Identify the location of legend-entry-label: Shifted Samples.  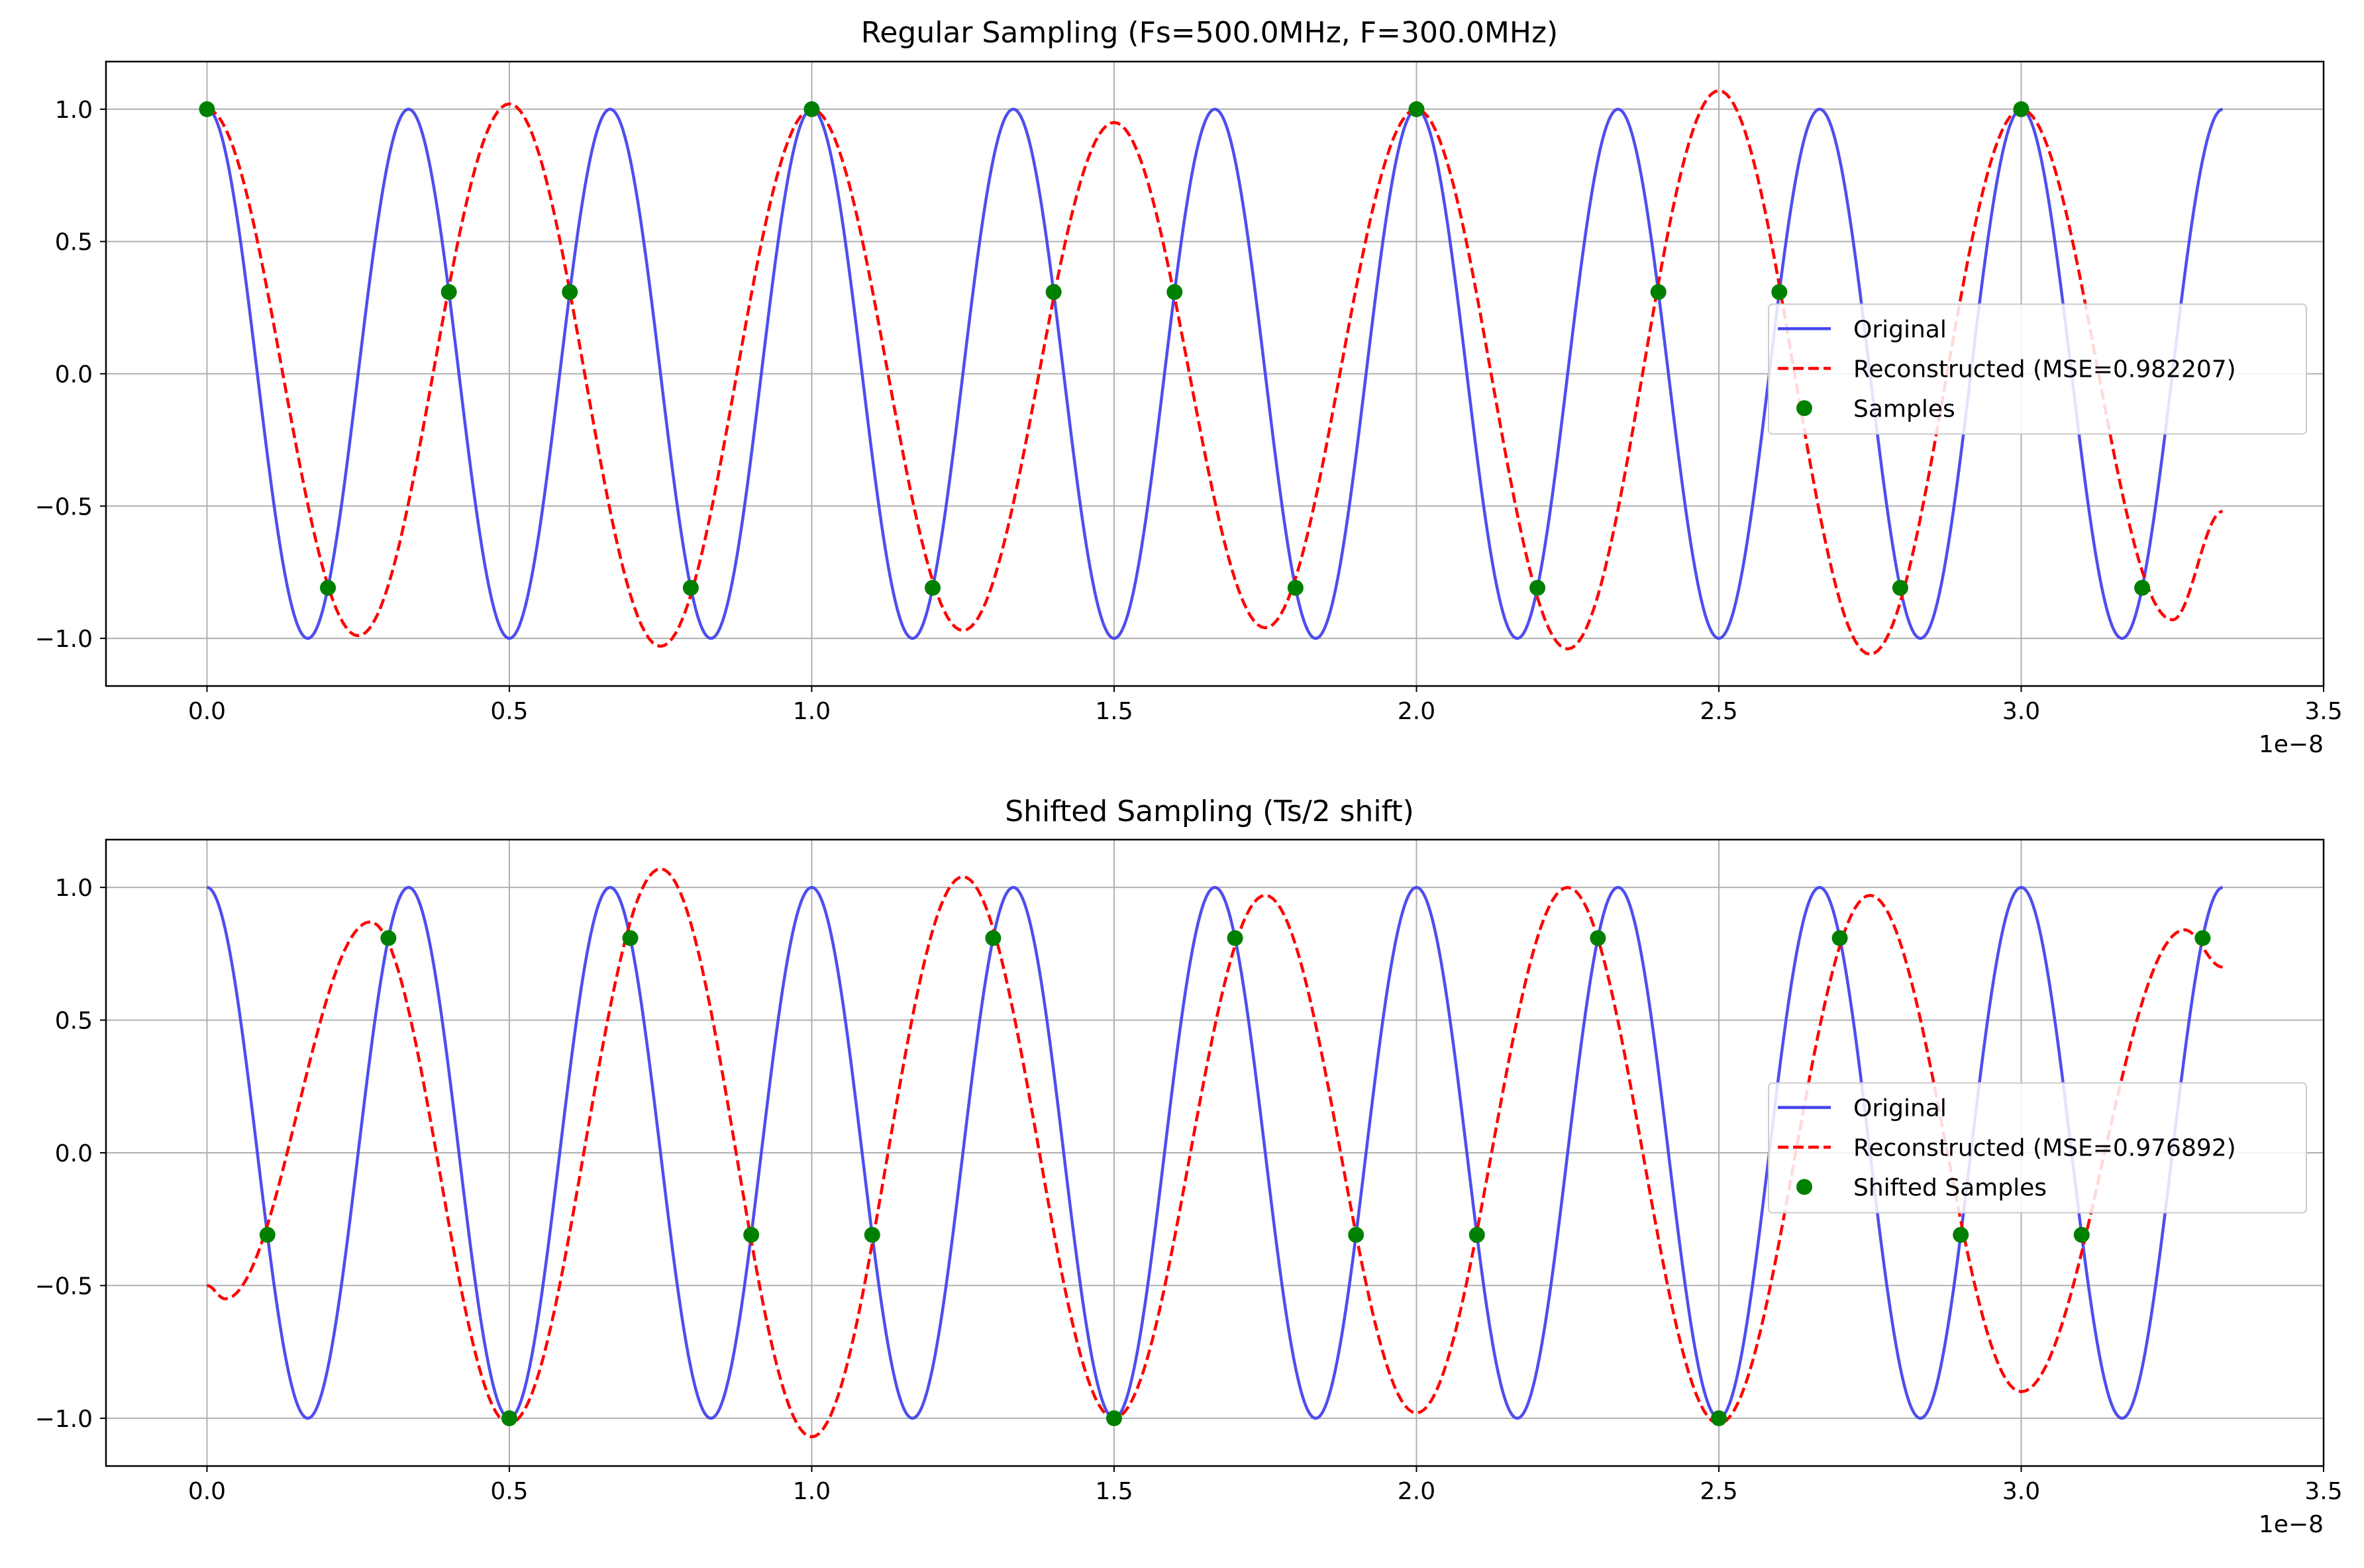
(1950, 1188).